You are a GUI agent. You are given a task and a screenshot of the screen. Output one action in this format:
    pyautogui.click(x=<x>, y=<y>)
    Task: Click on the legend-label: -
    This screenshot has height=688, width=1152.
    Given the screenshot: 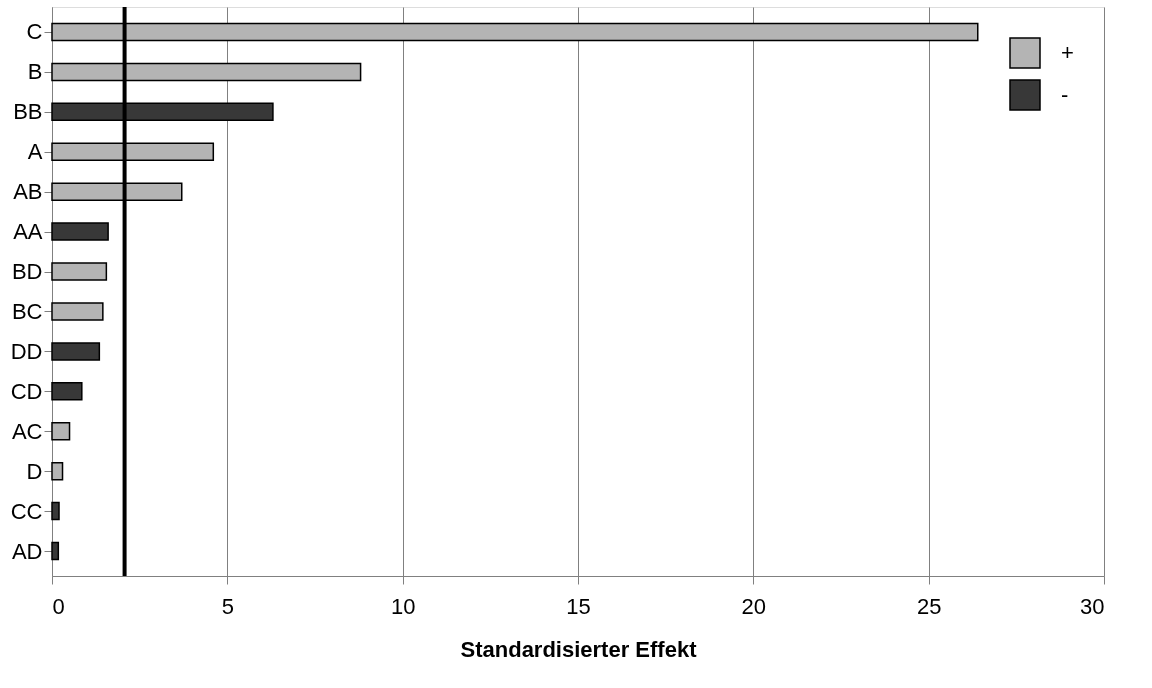 What is the action you would take?
    pyautogui.click(x=1065, y=94)
    